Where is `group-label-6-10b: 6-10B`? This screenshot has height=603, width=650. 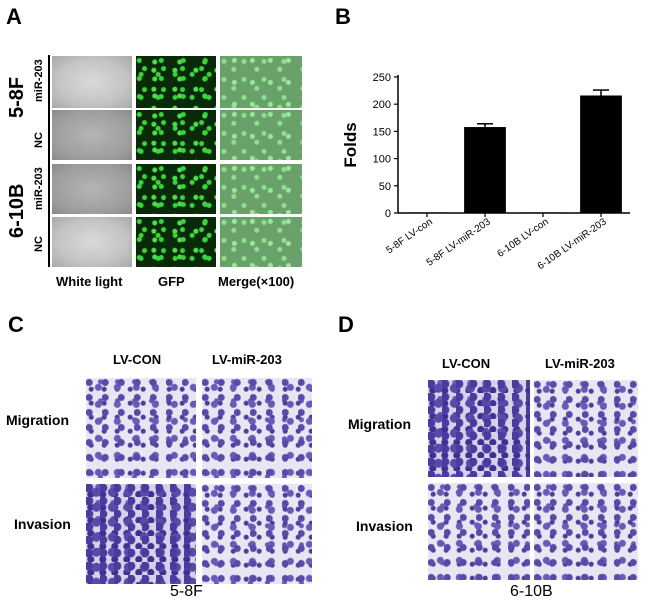 group-label-6-10b: 6-10B is located at coordinates (17, 210).